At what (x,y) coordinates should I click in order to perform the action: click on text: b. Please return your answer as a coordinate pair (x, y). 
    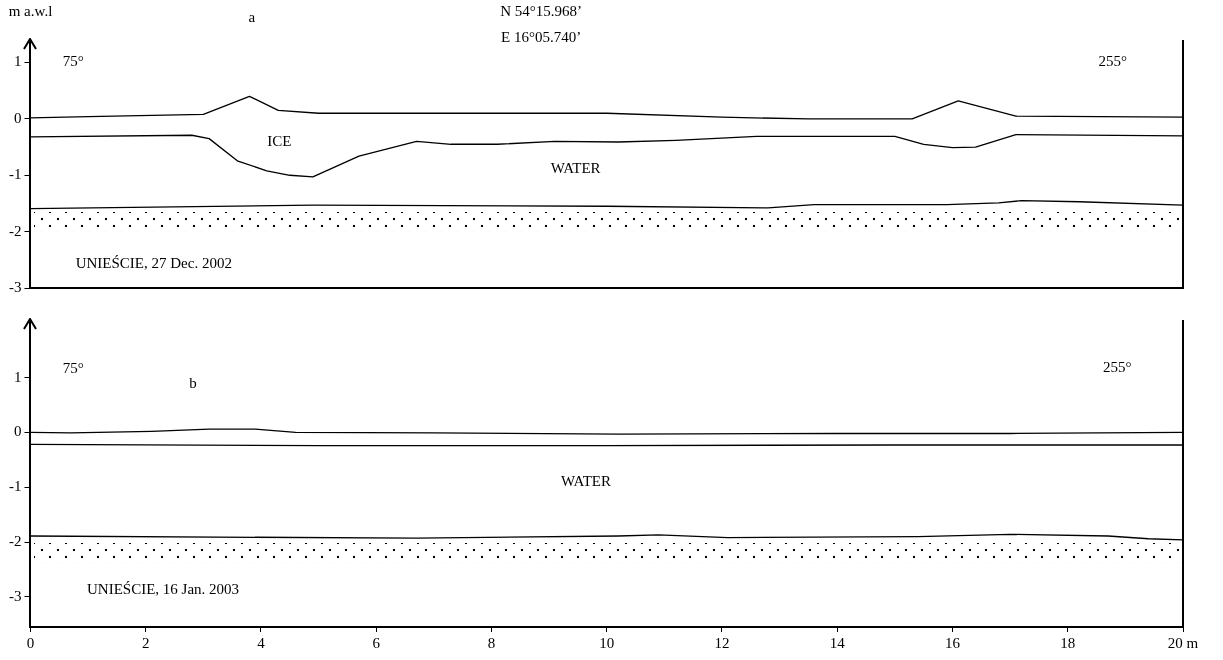
    Looking at the image, I should click on (193, 383).